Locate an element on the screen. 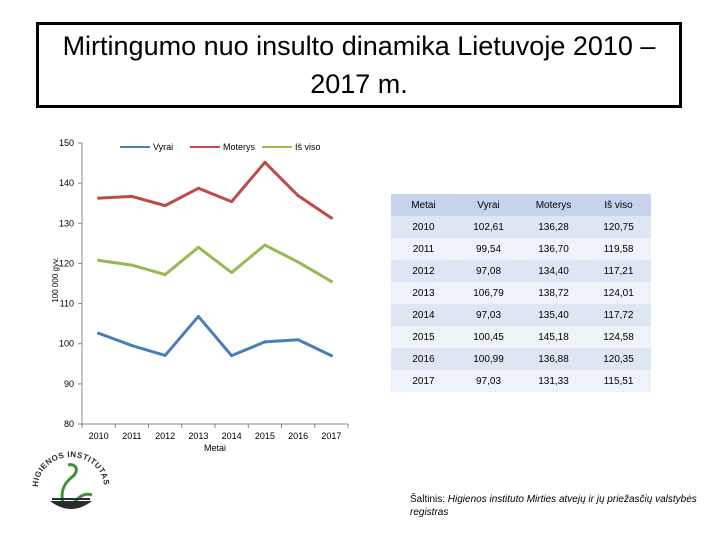 The height and width of the screenshot is (540, 720). table-cell: 134,40 is located at coordinates (553, 271).